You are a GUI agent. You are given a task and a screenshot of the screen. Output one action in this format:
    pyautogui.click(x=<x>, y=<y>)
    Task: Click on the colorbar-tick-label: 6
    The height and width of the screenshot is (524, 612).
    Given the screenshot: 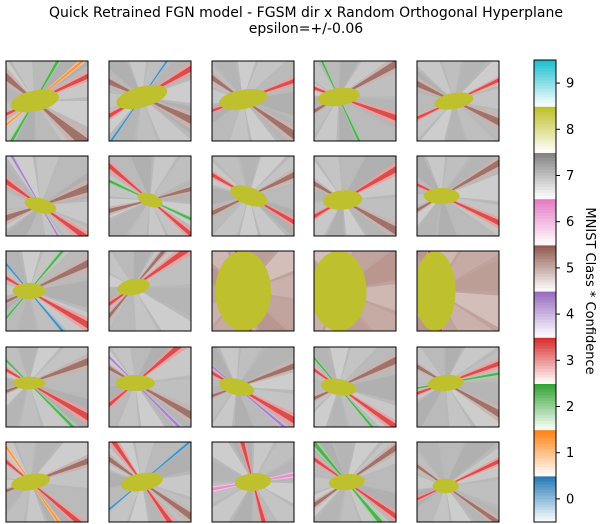 What is the action you would take?
    pyautogui.click(x=570, y=222)
    